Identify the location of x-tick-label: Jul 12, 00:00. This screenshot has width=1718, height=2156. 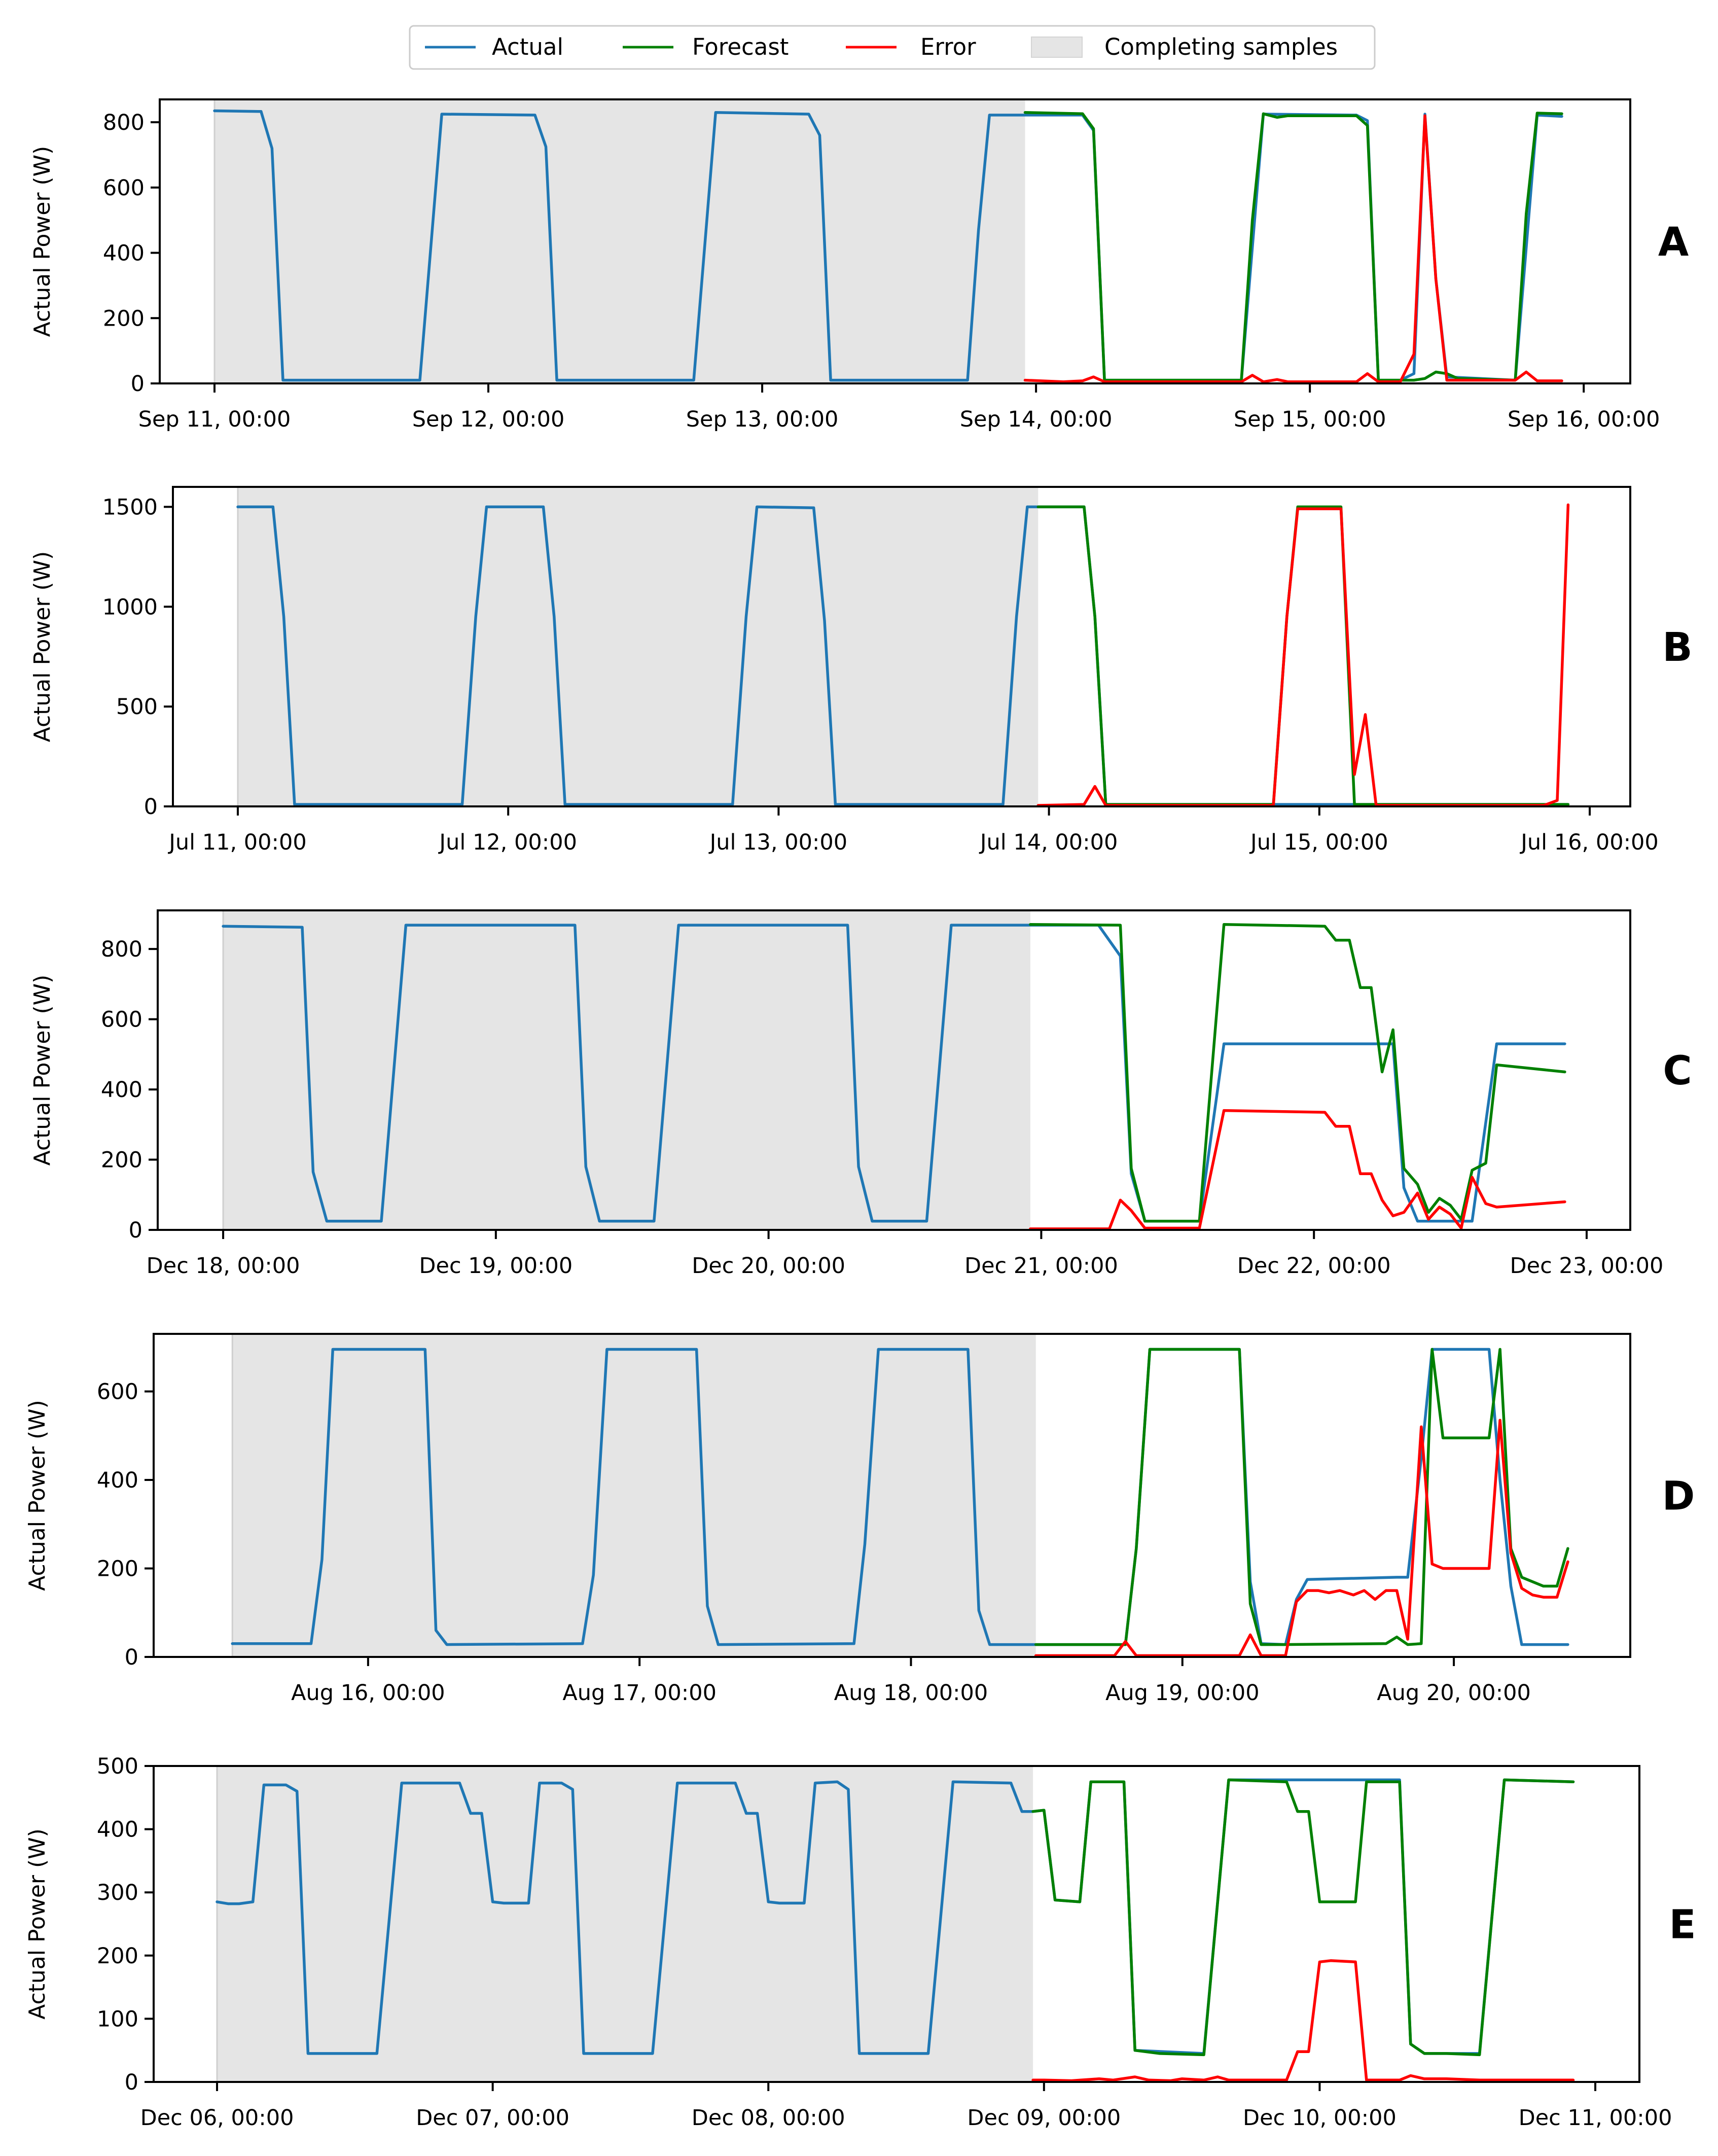
(507, 842).